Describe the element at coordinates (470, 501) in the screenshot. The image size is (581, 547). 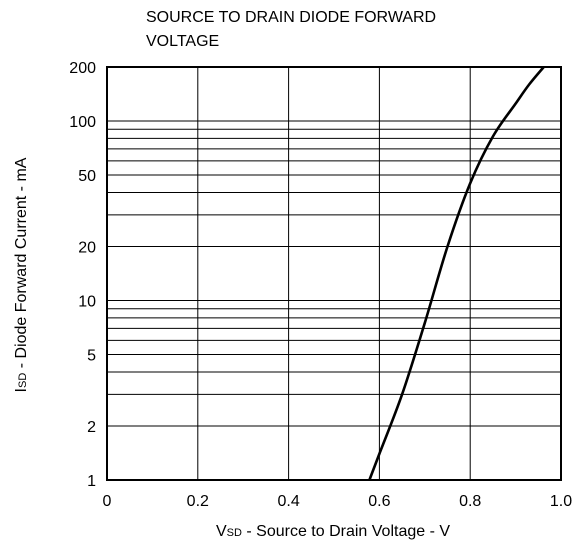
I see `x-tick-label: 0.8` at that location.